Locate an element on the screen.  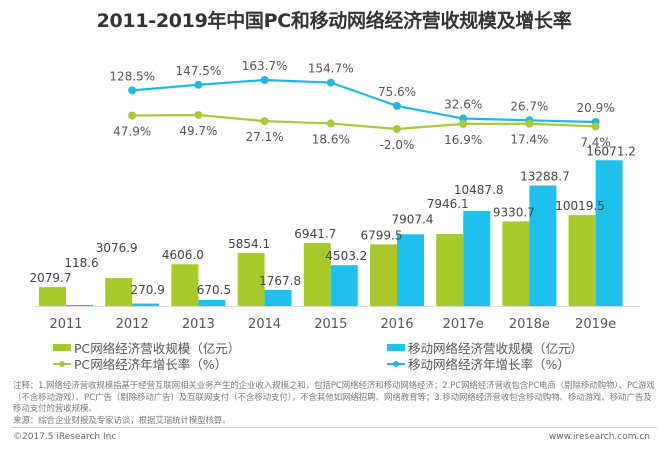
point-label-pc: 47.9% is located at coordinates (132, 131).